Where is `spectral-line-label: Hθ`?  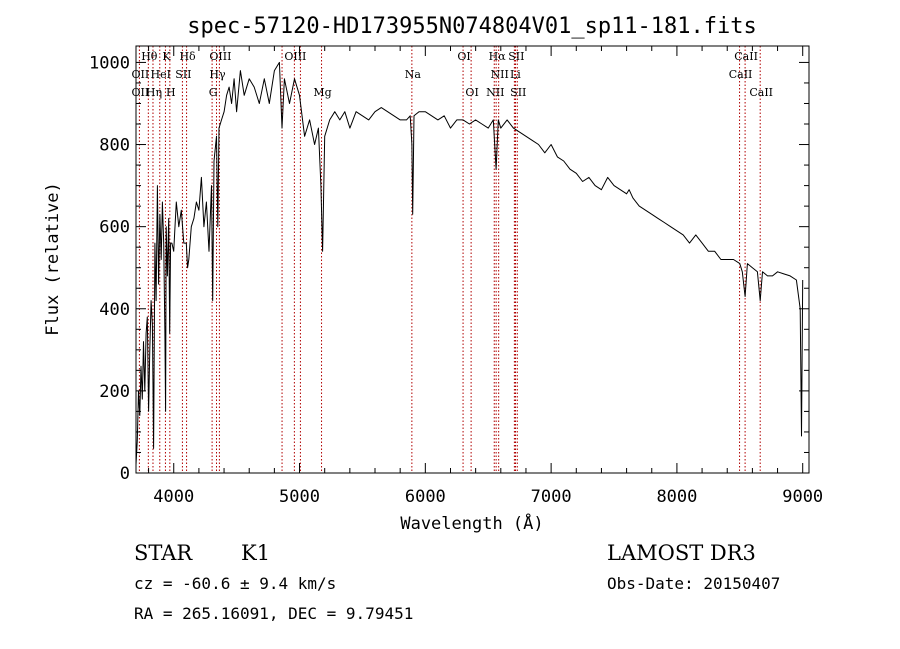 spectral-line-label: Hθ is located at coordinates (149, 56).